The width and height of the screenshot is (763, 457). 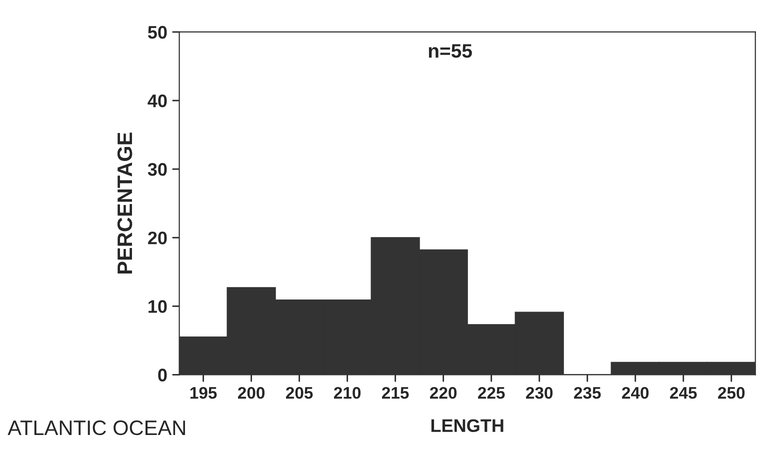 I want to click on x-tick-label: 230, so click(x=539, y=392).